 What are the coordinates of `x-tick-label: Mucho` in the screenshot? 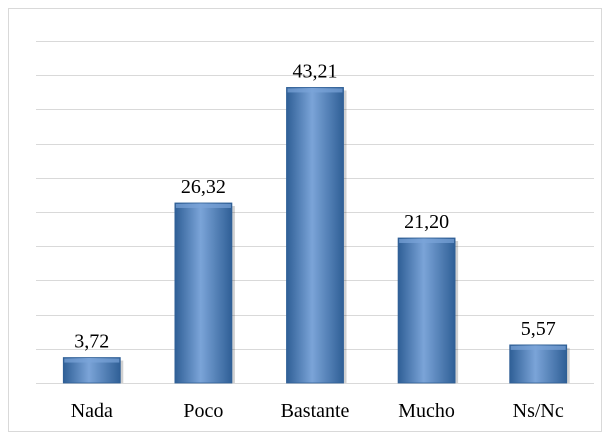 It's located at (426, 411).